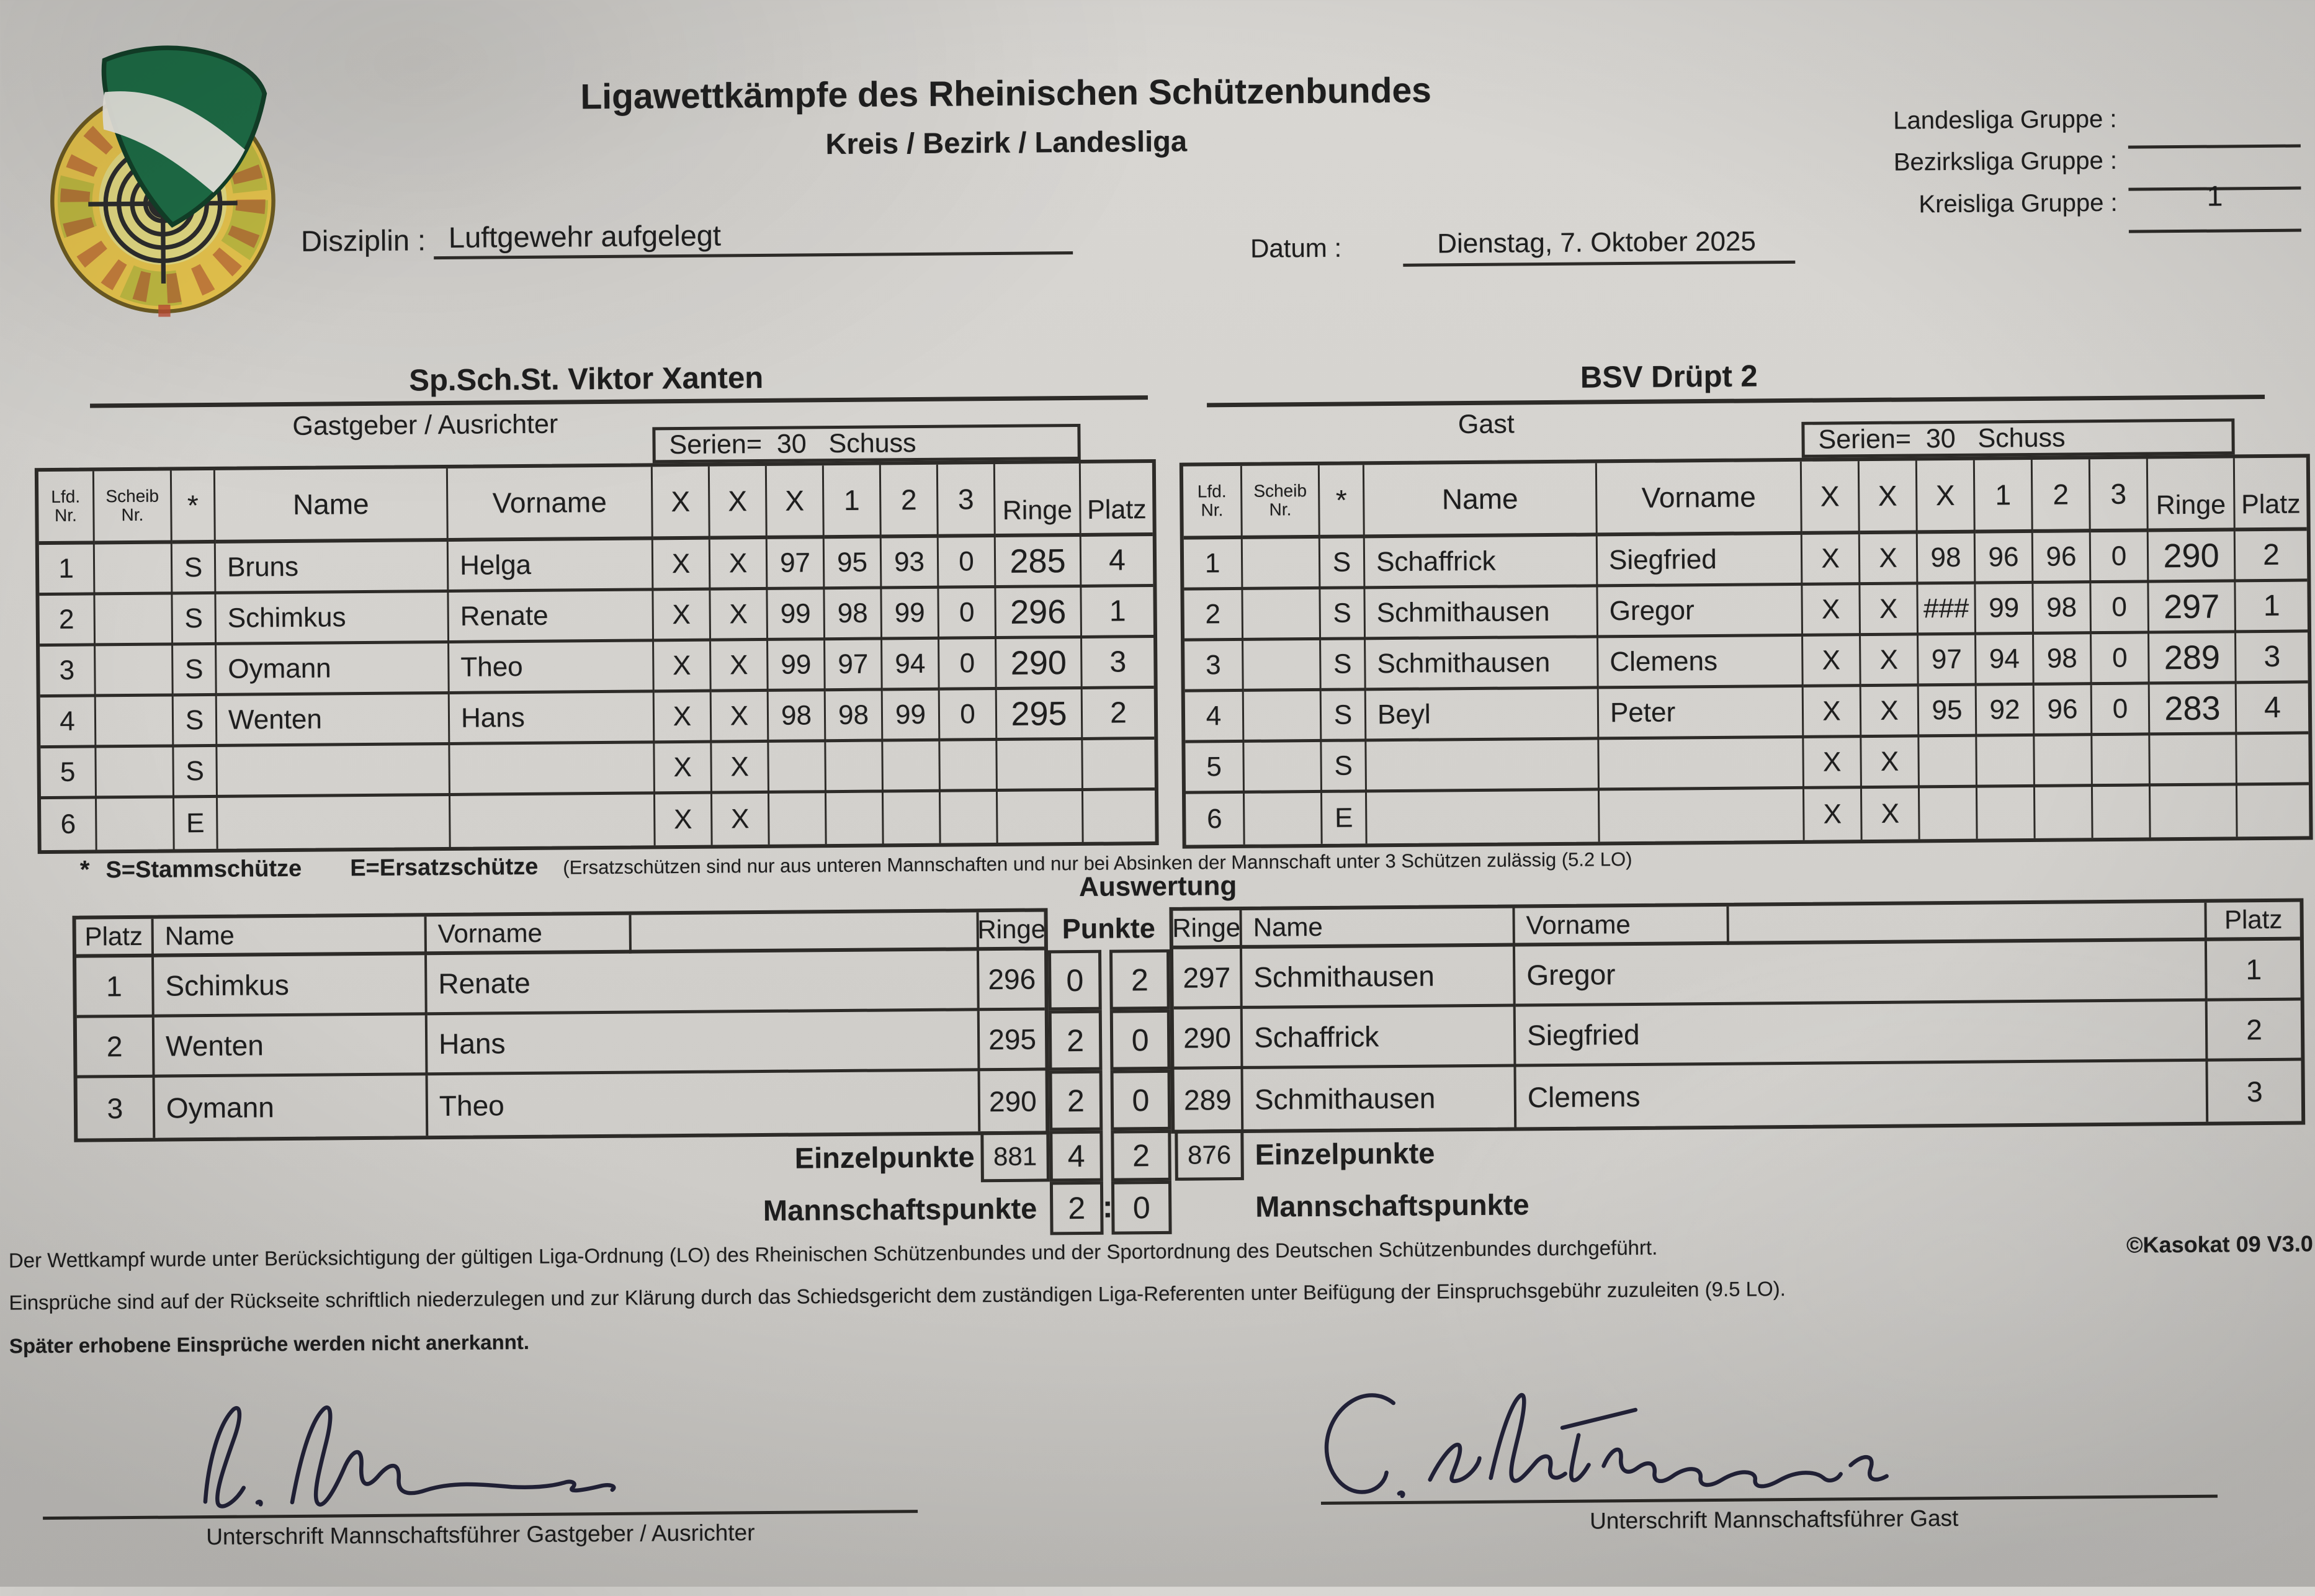  Describe the element at coordinates (1483, 715) in the screenshot. I see `guest-cell-name: Beyl` at that location.